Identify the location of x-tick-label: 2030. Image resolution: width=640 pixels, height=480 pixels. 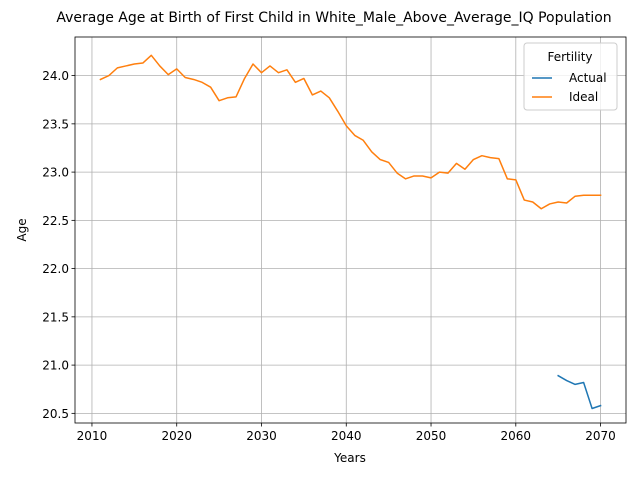
(261, 436).